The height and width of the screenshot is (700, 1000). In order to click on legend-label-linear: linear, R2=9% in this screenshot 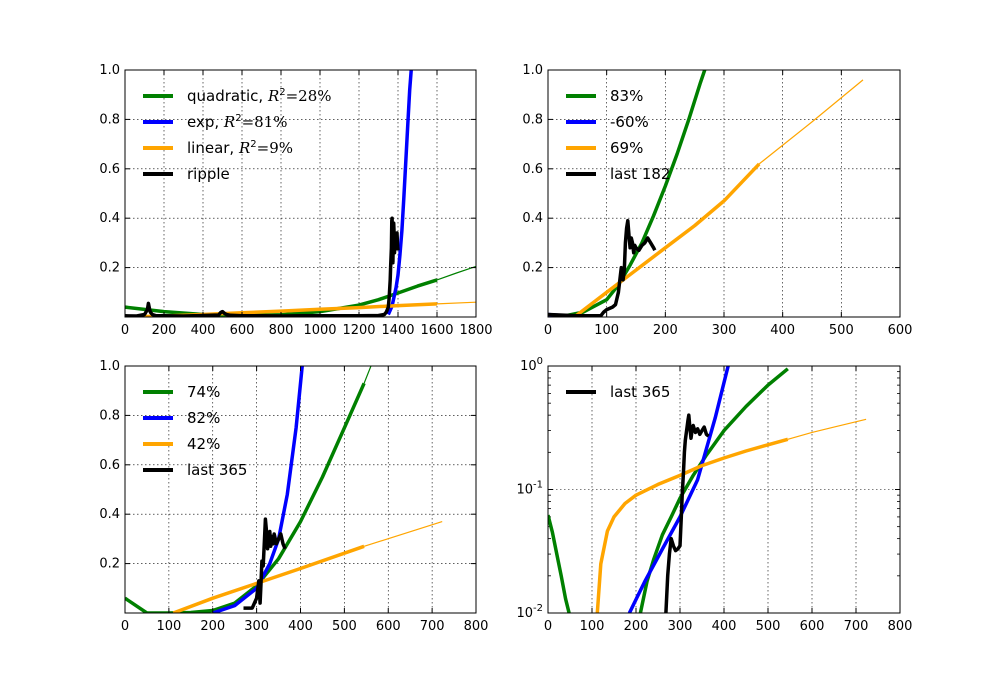, I will do `click(240, 148)`.